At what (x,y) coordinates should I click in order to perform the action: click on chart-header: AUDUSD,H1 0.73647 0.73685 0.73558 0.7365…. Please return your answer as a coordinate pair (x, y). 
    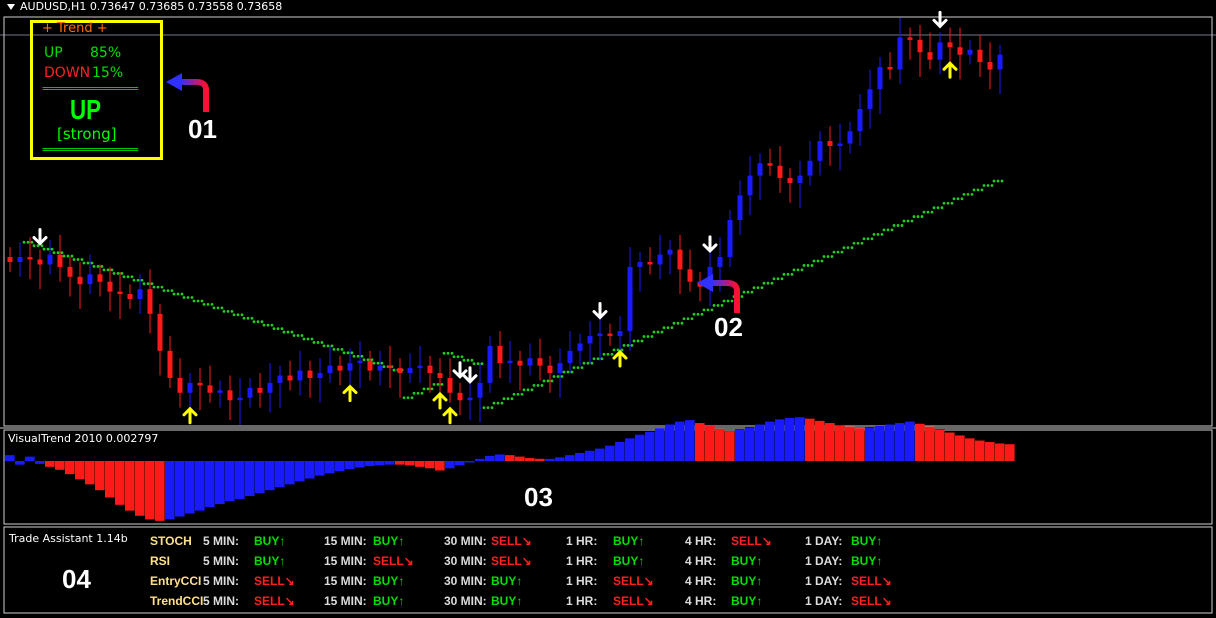
    Looking at the image, I should click on (151, 6).